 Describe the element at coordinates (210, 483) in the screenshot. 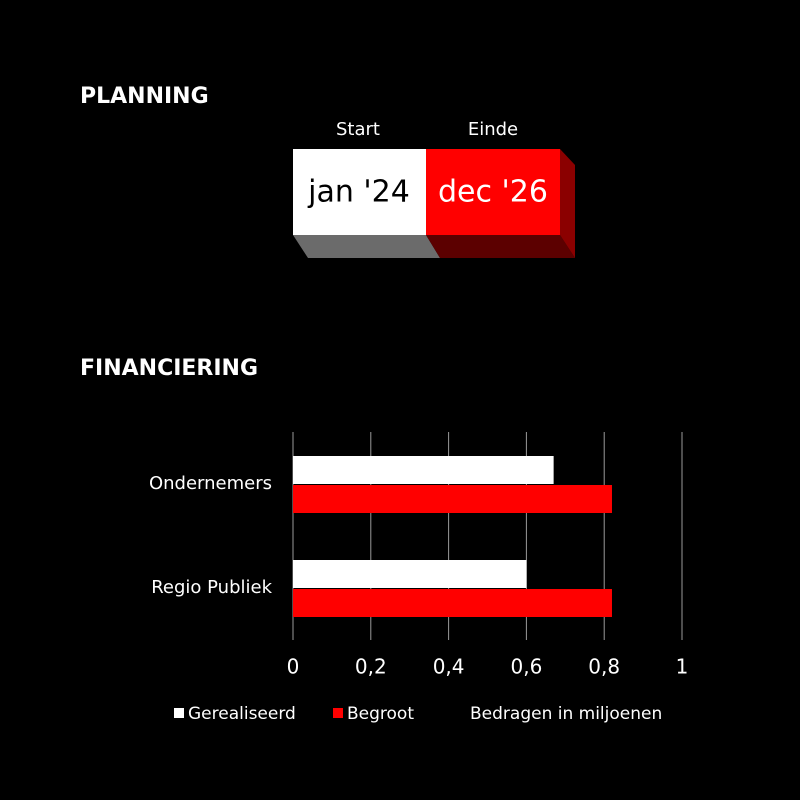

I see `y-tick-label: Ondernemers` at that location.